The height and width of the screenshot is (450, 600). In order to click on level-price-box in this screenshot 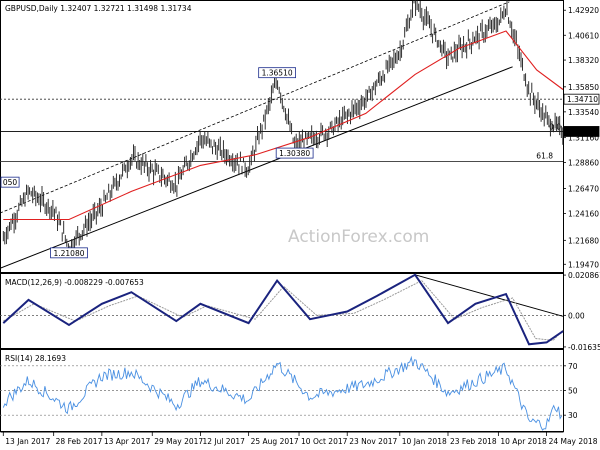, I will do `click(581, 99)`.